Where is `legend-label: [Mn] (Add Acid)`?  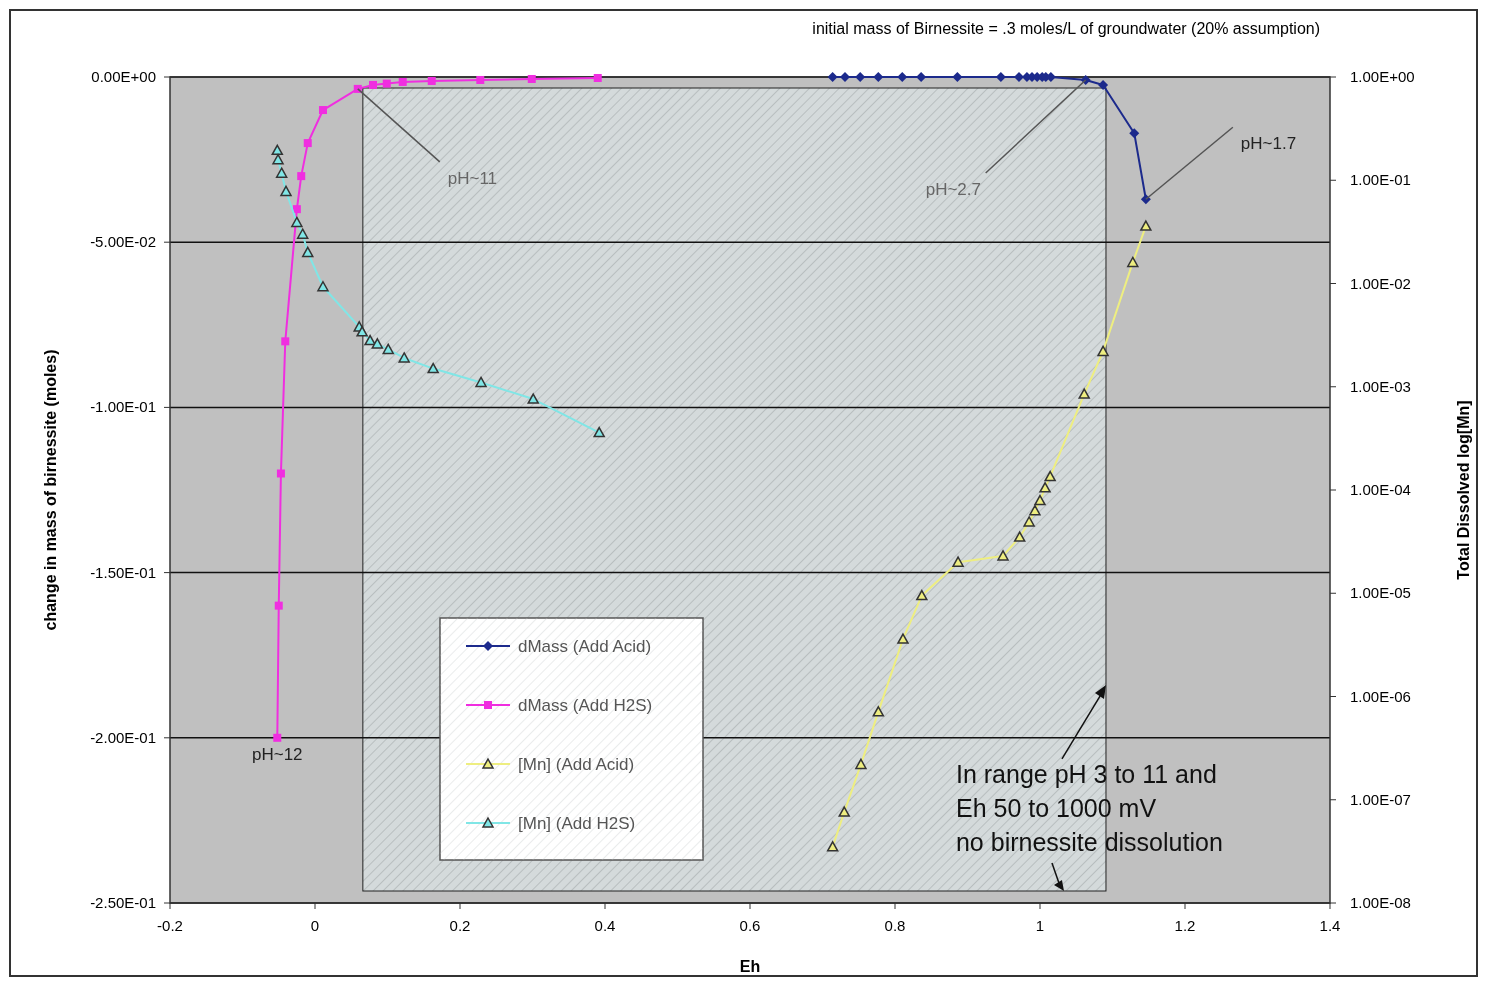
legend-label: [Mn] (Add Acid) is located at coordinates (576, 764).